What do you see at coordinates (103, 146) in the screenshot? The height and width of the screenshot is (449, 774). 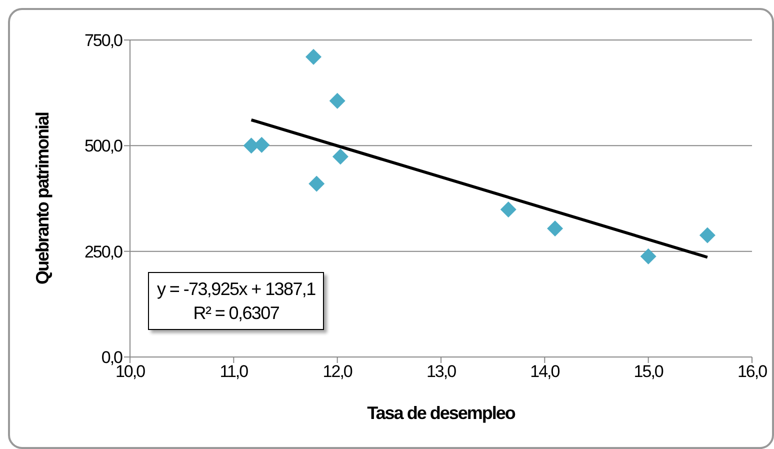 I see `y-tick-label: 500,0` at bounding box center [103, 146].